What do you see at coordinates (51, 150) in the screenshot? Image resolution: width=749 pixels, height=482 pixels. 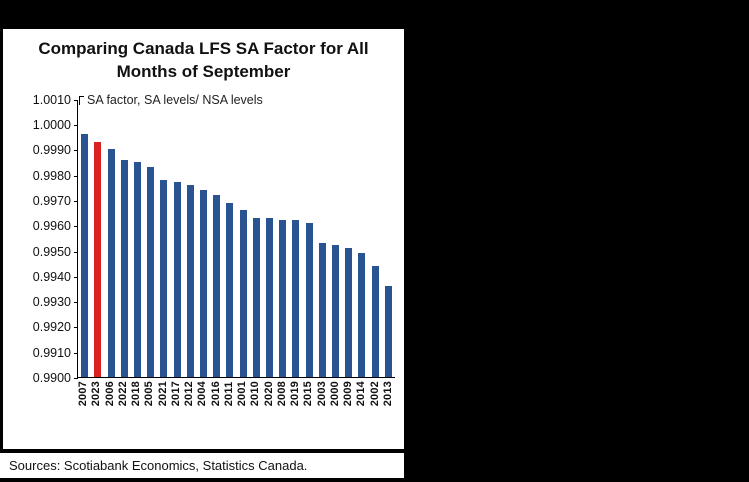 I see `y-tick-label: 0.9990` at bounding box center [51, 150].